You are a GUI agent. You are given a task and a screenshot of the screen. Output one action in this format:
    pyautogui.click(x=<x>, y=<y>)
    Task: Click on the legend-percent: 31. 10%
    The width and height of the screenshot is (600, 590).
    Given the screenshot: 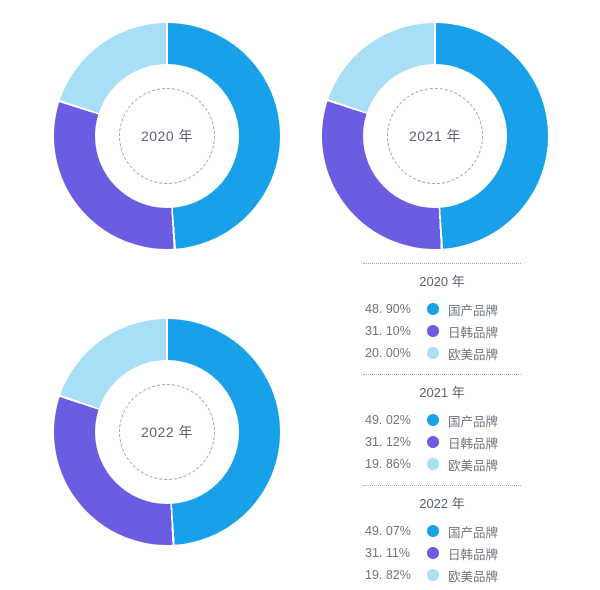 What is the action you would take?
    pyautogui.click(x=388, y=331)
    